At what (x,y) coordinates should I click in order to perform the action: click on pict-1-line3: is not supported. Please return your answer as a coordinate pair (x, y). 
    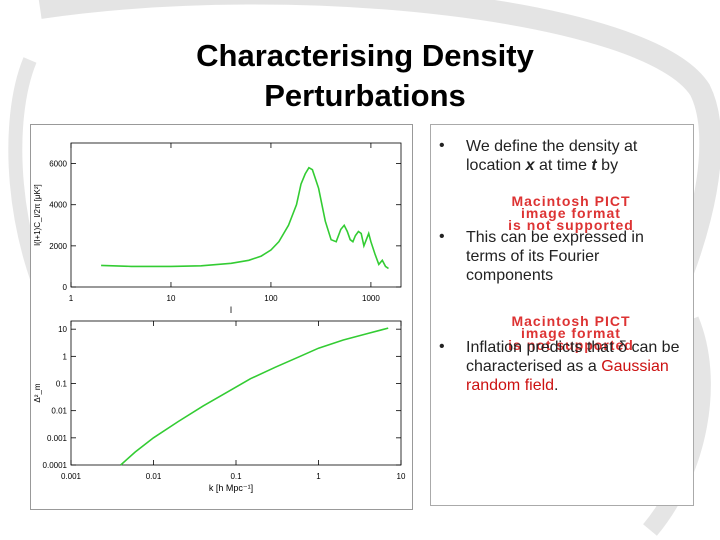
    Looking at the image, I should click on (571, 225).